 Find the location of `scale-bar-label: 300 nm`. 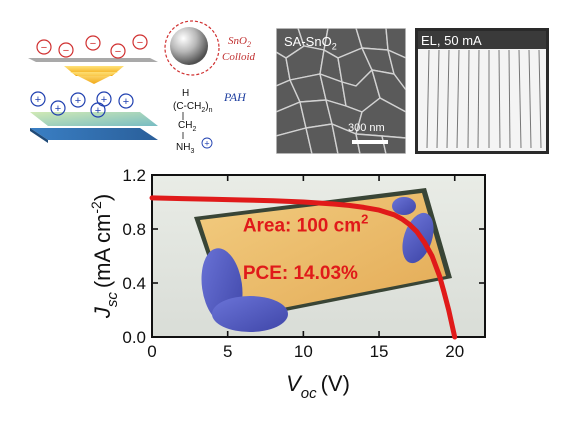

scale-bar-label: 300 nm is located at coordinates (366, 128).